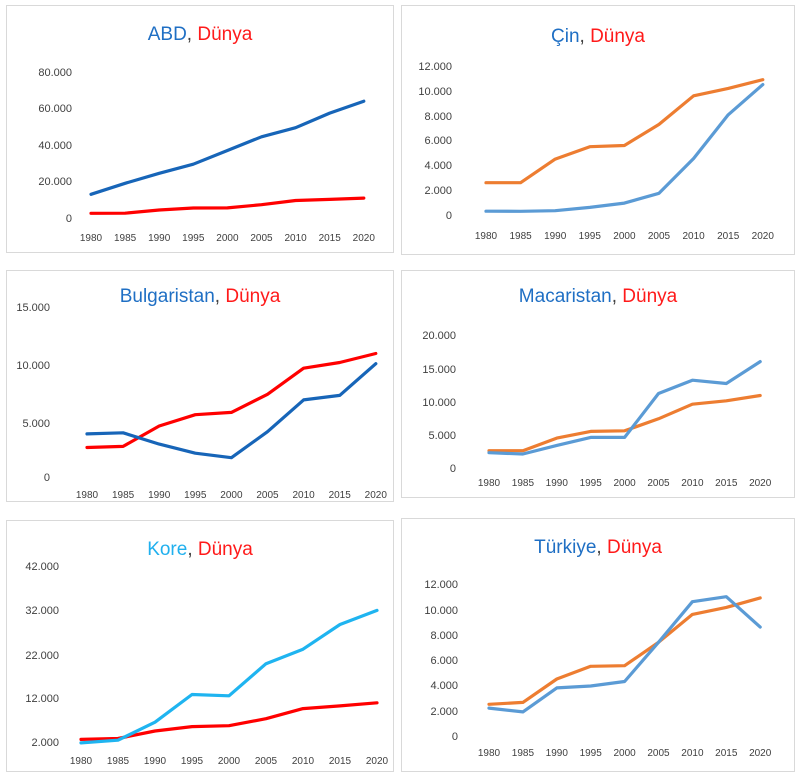 This screenshot has width=800, height=780. What do you see at coordinates (565, 296) in the screenshot?
I see `title-country: Macaristan` at bounding box center [565, 296].